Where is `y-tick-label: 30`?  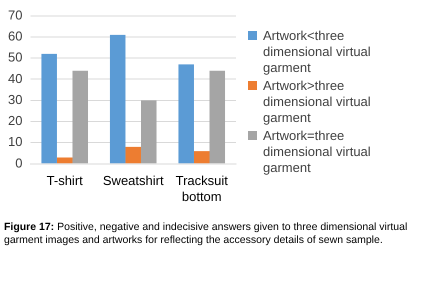
y-tick-label: 30 is located at coordinates (15, 99).